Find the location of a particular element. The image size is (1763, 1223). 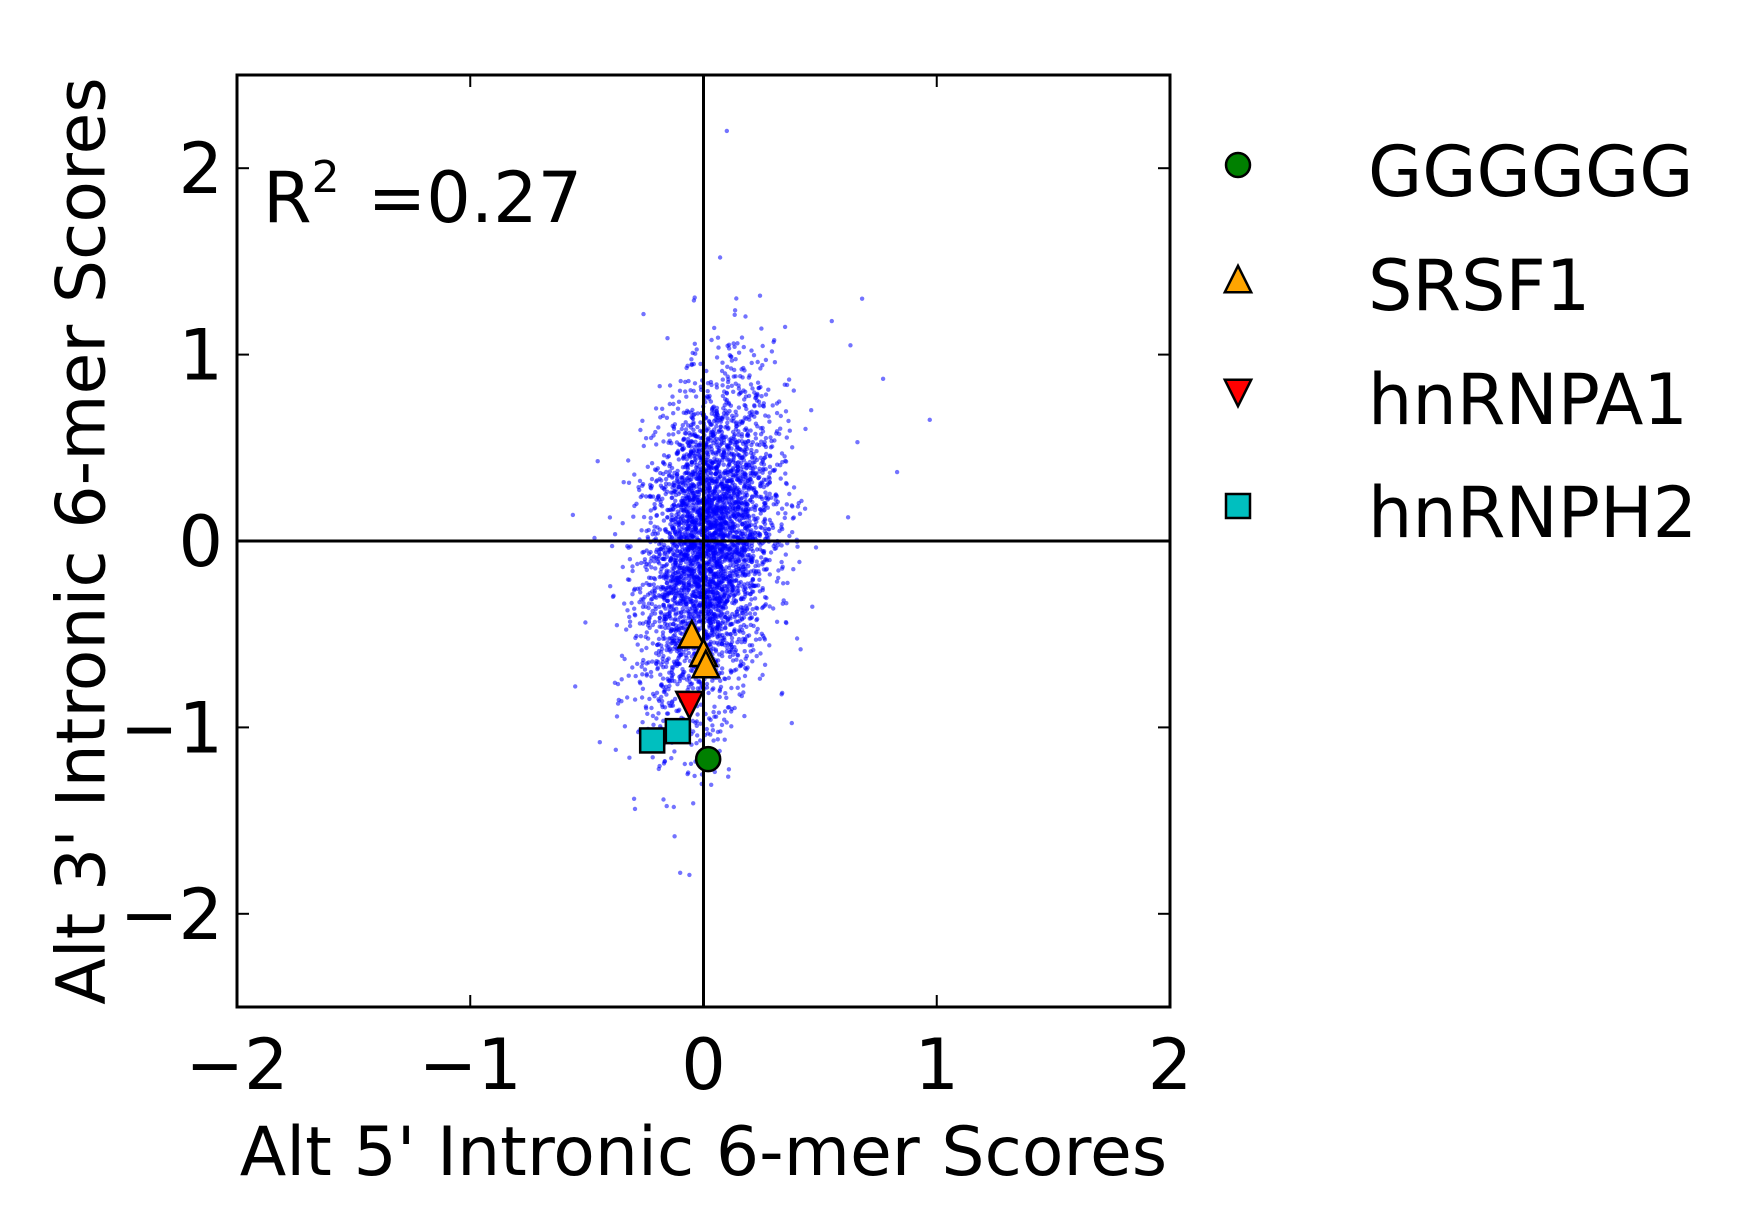

legend-item-hnrnpa1: hnRNPA1 is located at coordinates (1455, 400).